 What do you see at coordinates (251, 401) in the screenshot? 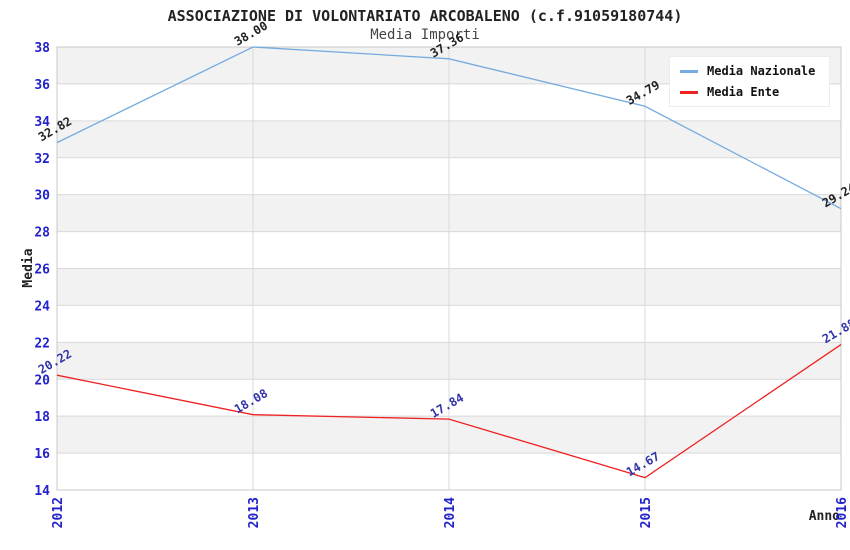
I see `svg-text: 18.08` at bounding box center [251, 401].